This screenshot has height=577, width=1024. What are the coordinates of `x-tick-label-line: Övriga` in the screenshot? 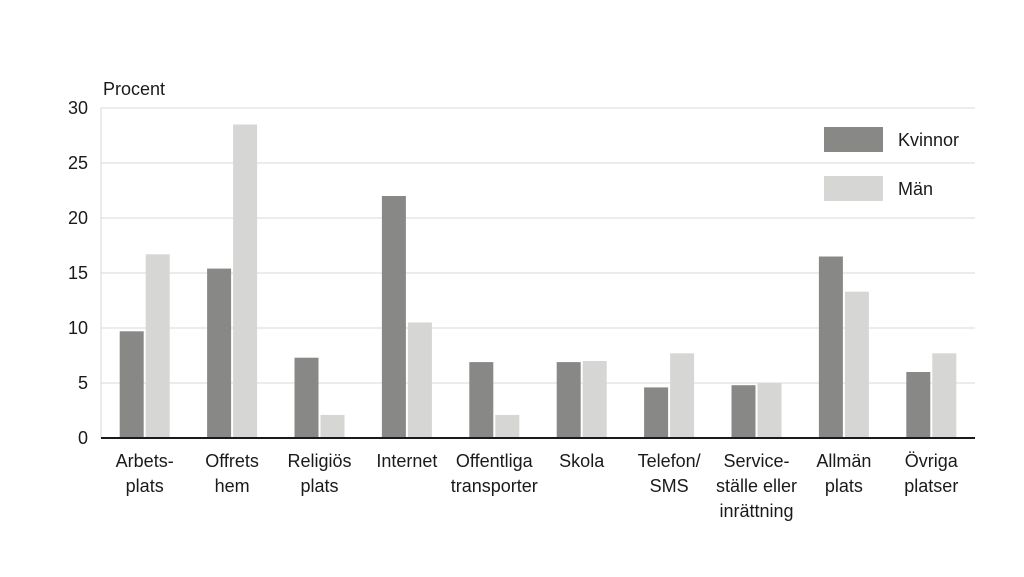 It's located at (932, 461).